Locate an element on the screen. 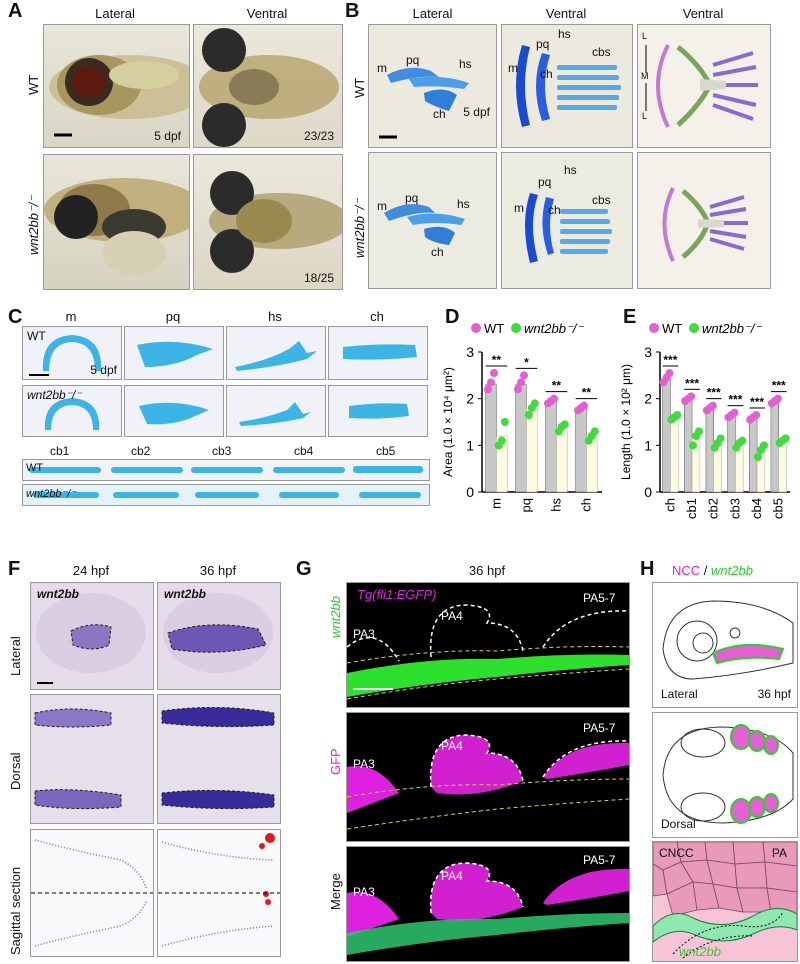 The width and height of the screenshot is (800, 964). y-tick-label: 0 is located at coordinates (648, 492).